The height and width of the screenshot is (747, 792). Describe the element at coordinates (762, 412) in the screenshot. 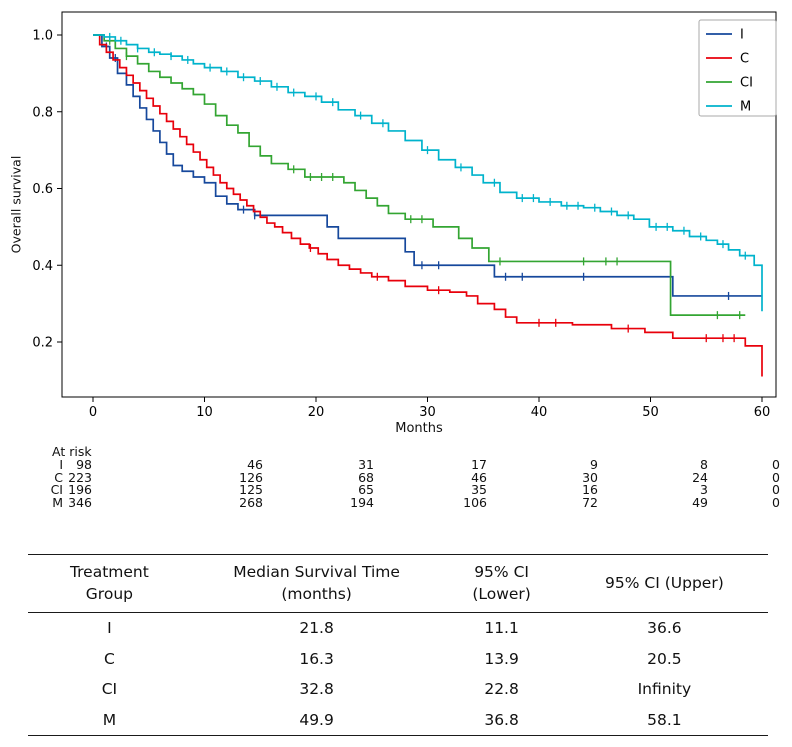

I see `x-tick-label: 60` at that location.